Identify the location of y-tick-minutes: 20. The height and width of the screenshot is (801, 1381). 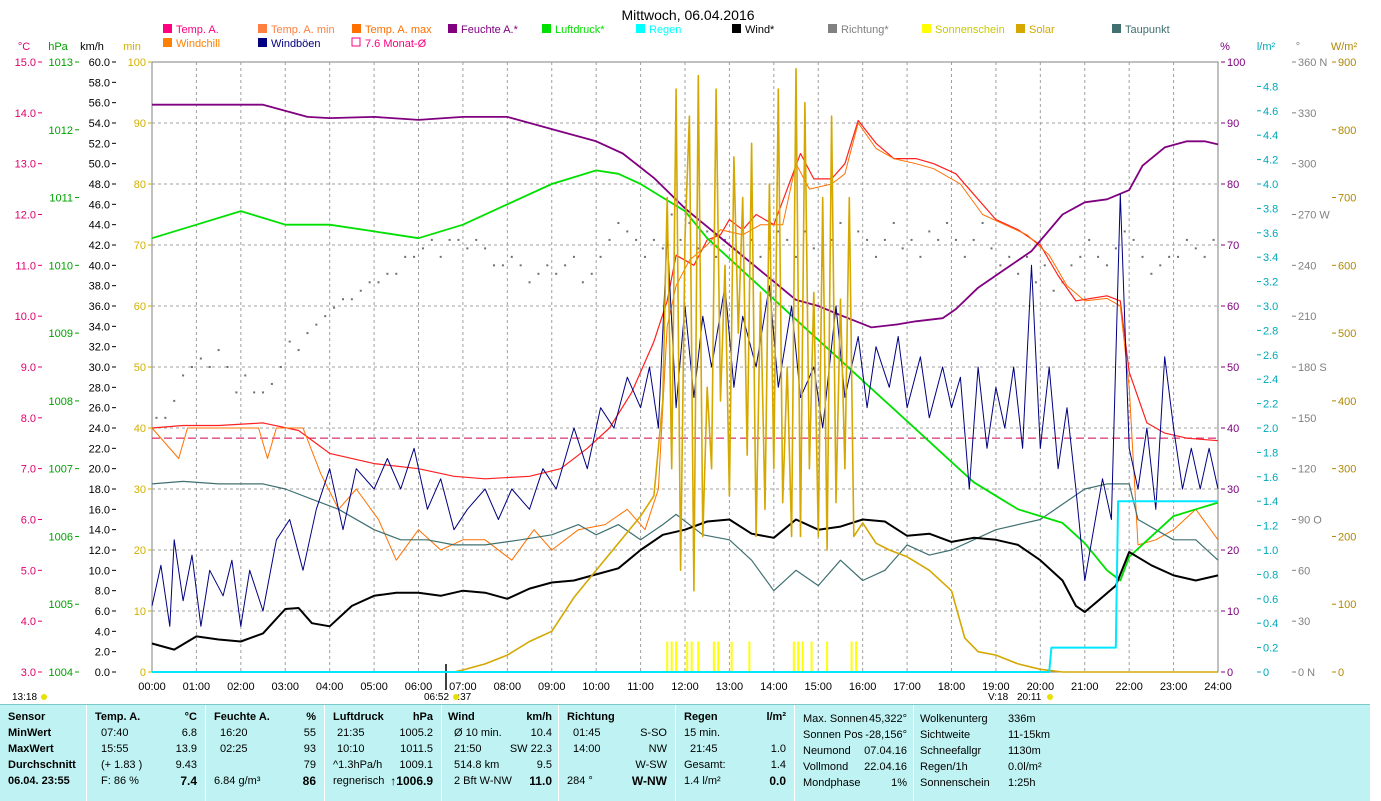
(140, 551).